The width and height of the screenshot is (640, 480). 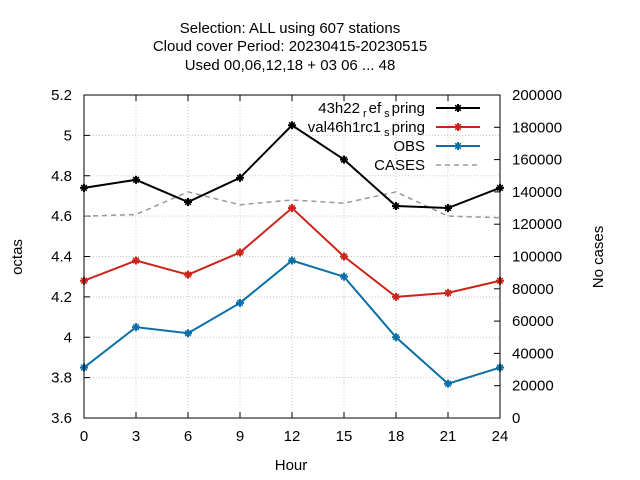 What do you see at coordinates (537, 192) in the screenshot?
I see `y2-tick-label: 140000` at bounding box center [537, 192].